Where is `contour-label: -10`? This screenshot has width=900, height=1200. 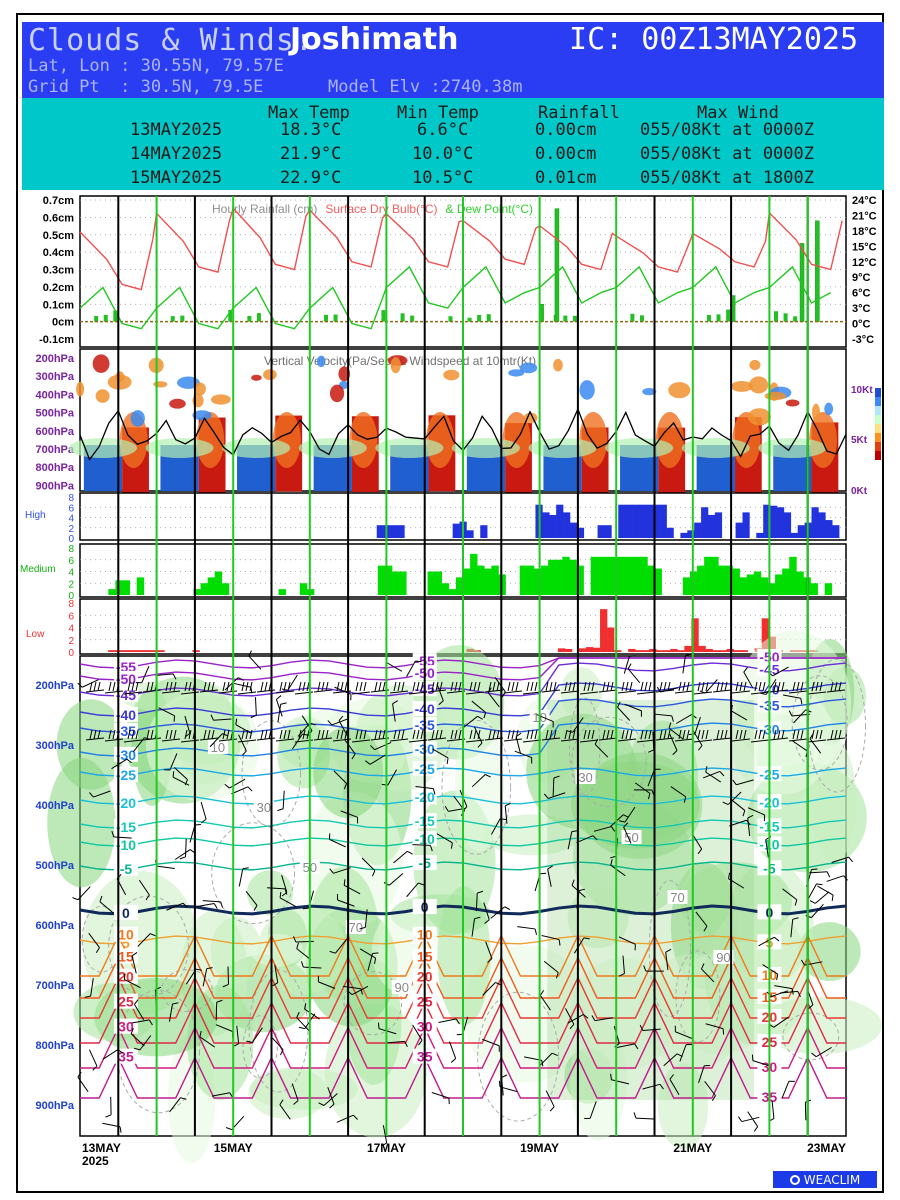
contour-label: -10 is located at coordinates (126, 845).